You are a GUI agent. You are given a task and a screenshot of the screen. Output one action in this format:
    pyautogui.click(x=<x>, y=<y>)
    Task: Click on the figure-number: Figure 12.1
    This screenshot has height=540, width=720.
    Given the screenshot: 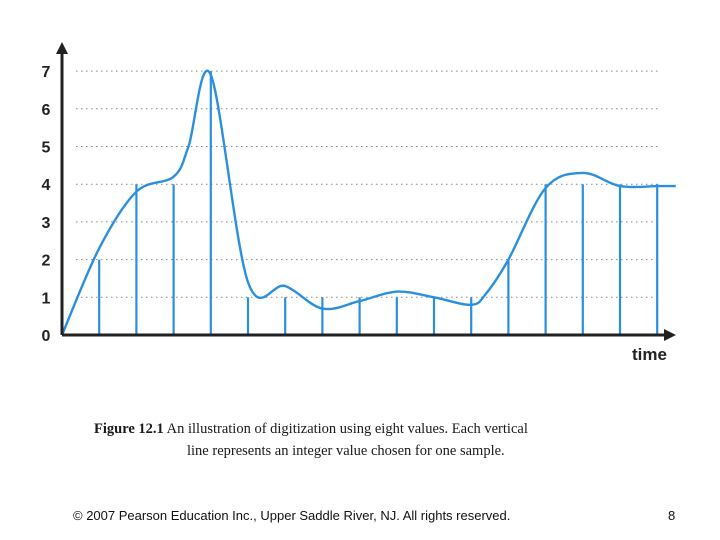 What is the action you would take?
    pyautogui.click(x=129, y=429)
    